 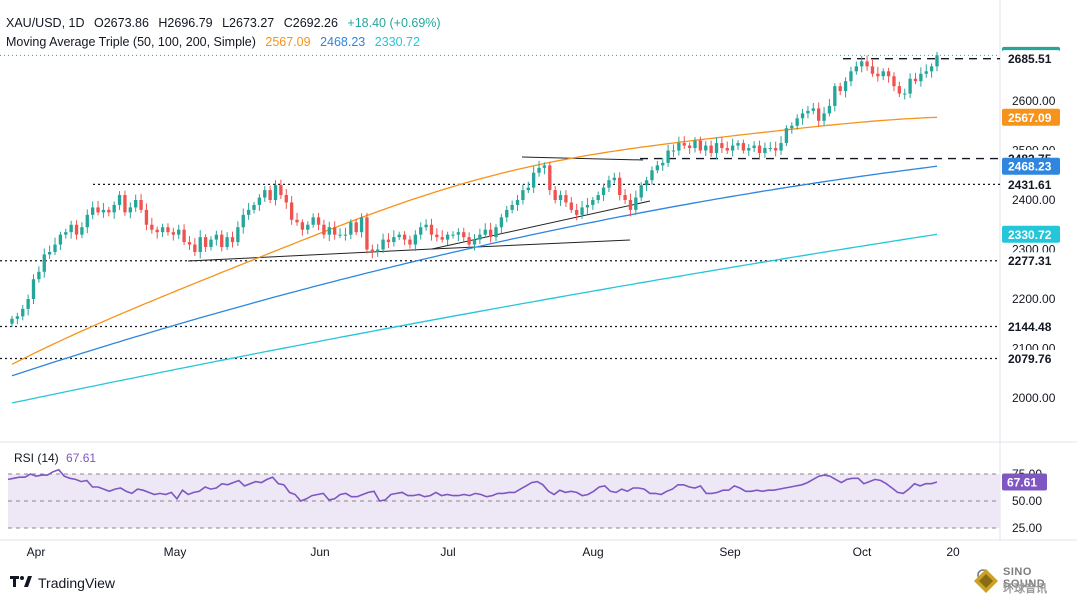 What do you see at coordinates (582, 158) in the screenshot?
I see `trendline-jul-high` at bounding box center [582, 158].